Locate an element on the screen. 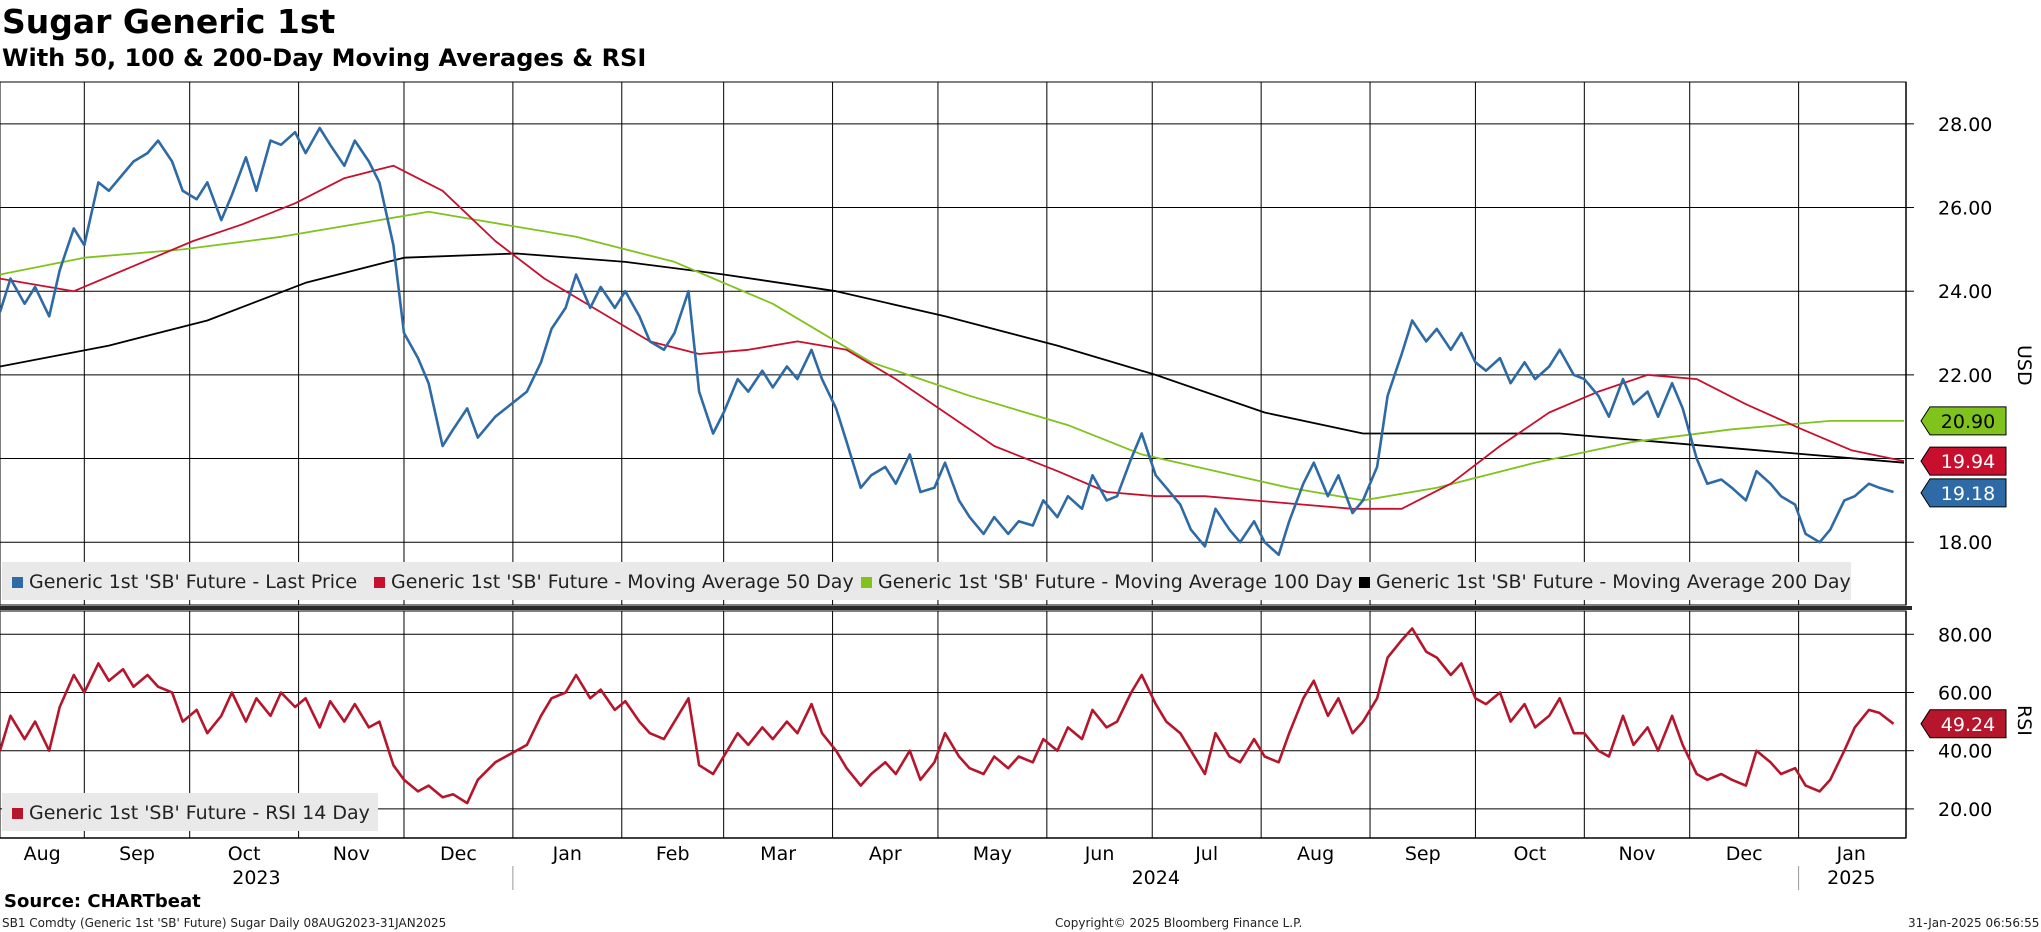 The image size is (2041, 932). x-month-label-4: Dec is located at coordinates (458, 854).